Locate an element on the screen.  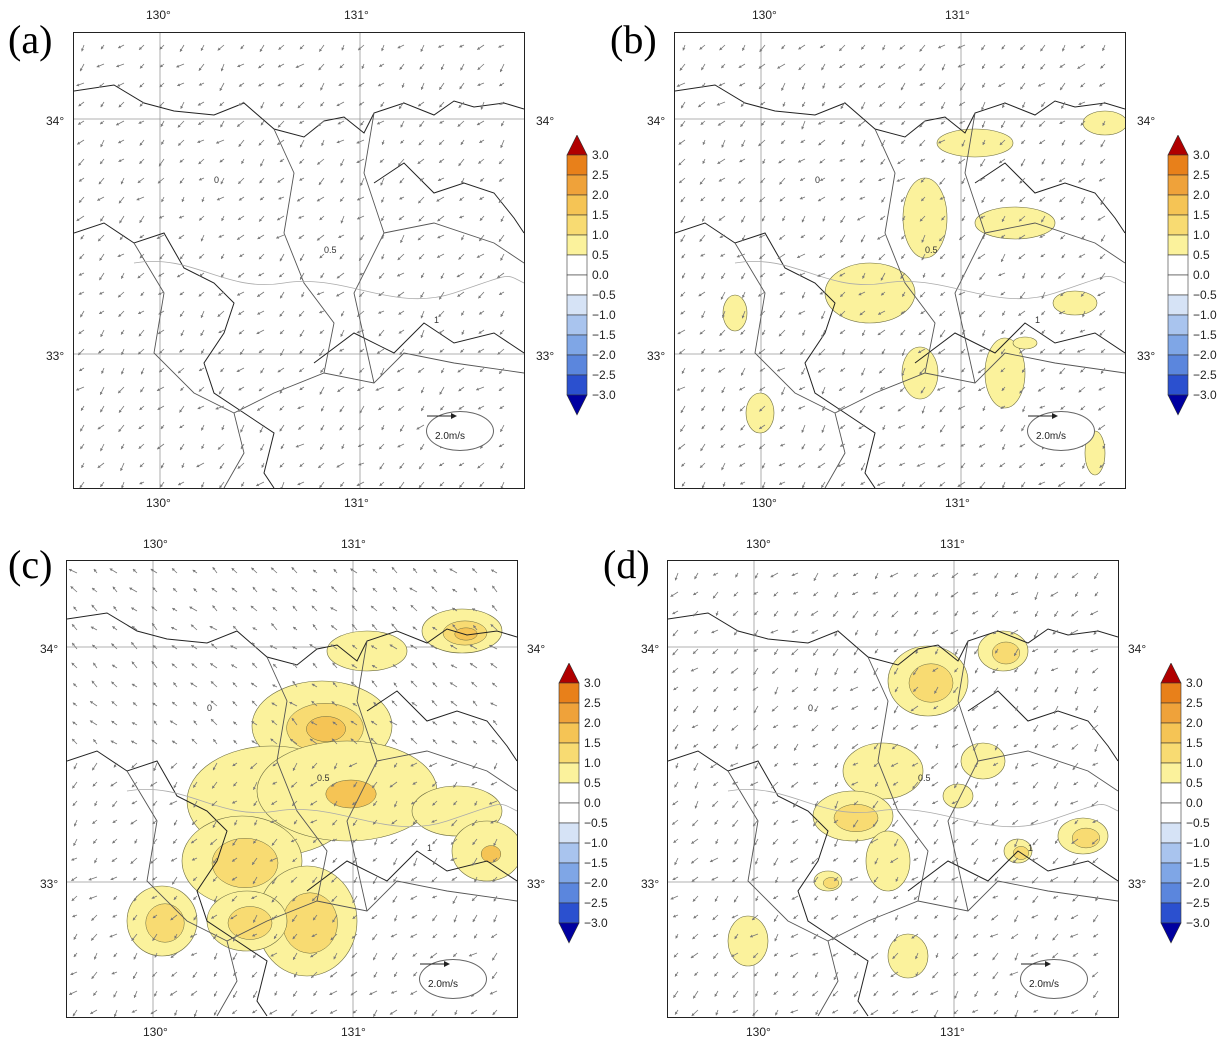
positive-anomaly-core is located at coordinates (165, 923).